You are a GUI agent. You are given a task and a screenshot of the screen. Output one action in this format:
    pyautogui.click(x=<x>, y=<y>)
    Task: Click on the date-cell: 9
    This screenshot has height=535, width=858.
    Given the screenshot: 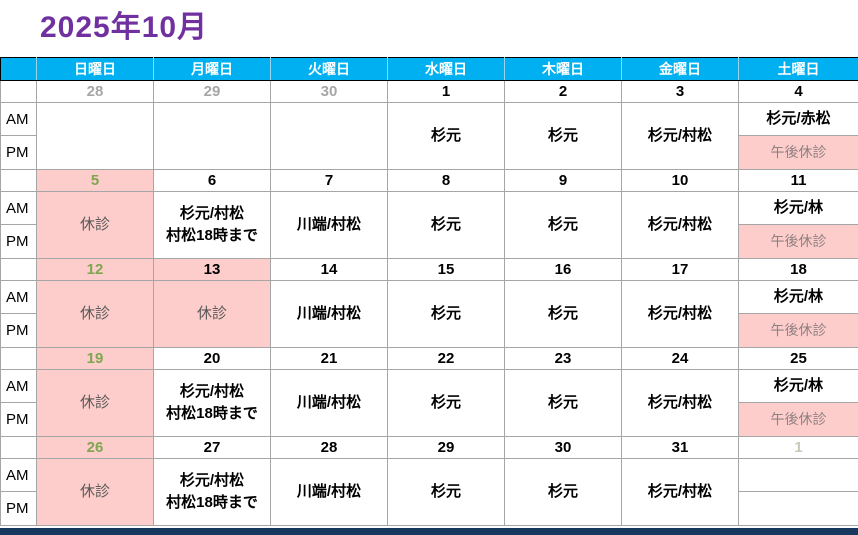 What is the action you would take?
    pyautogui.click(x=563, y=180)
    